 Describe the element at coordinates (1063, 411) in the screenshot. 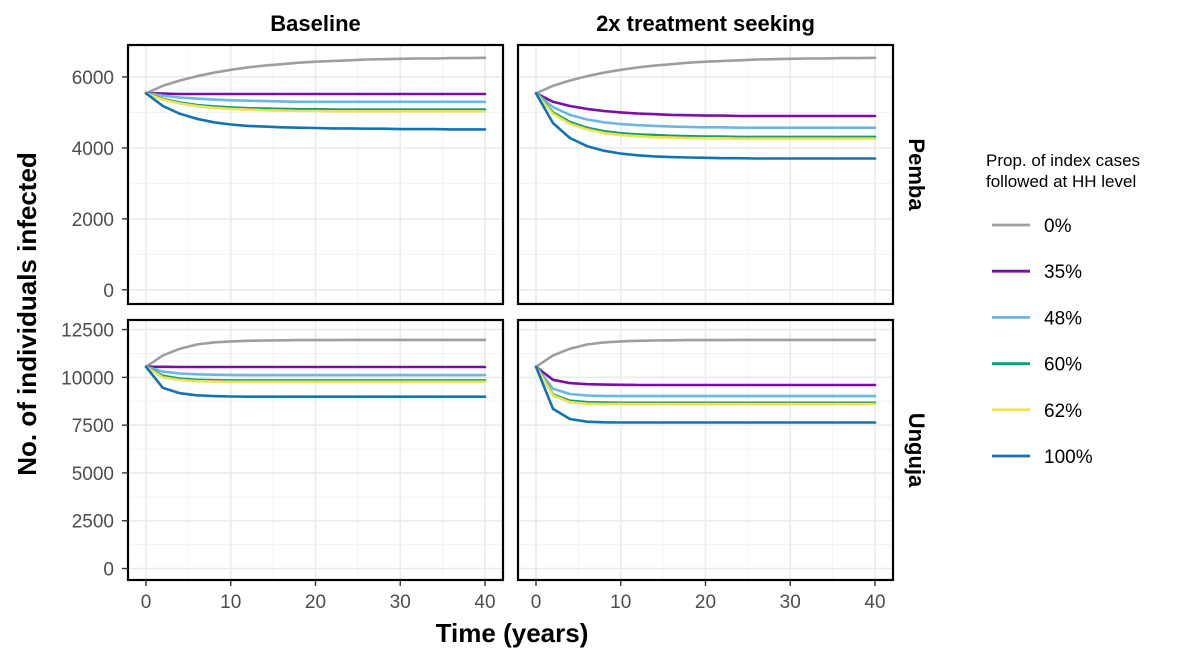

I see `legend-label: 62%` at that location.